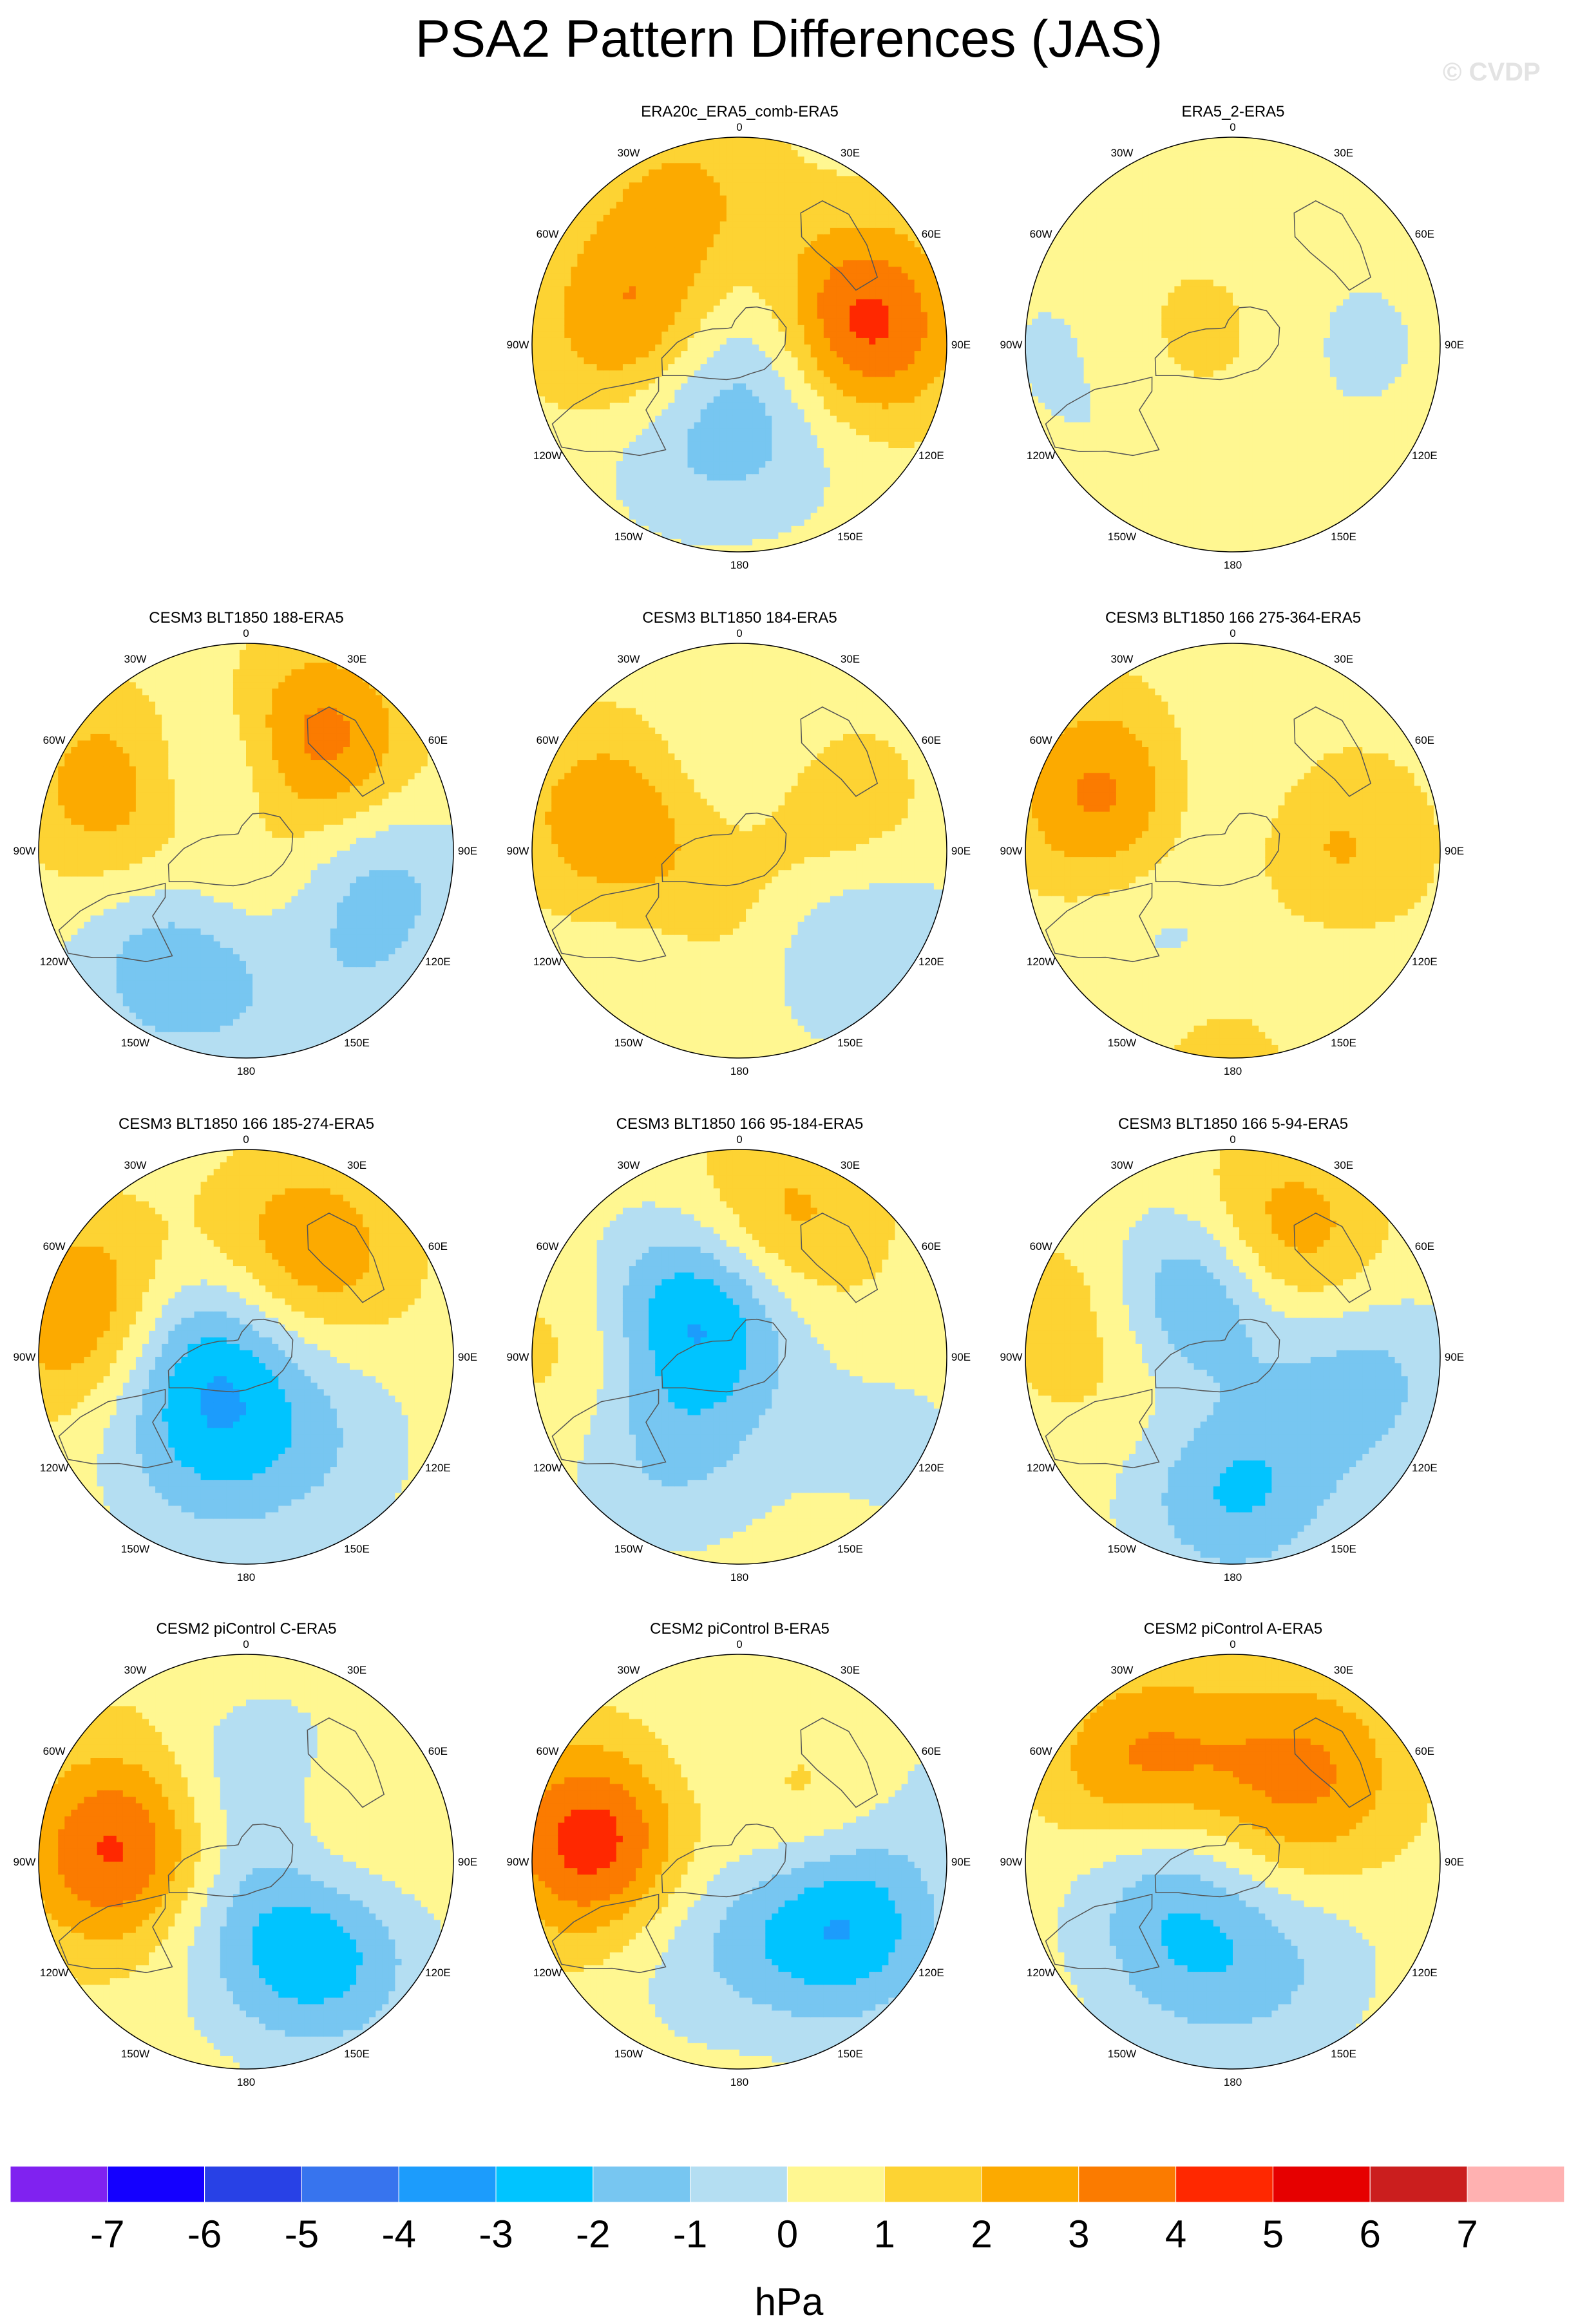  Describe the element at coordinates (961, 345) in the screenshot. I see `lon-label: 90E` at that location.